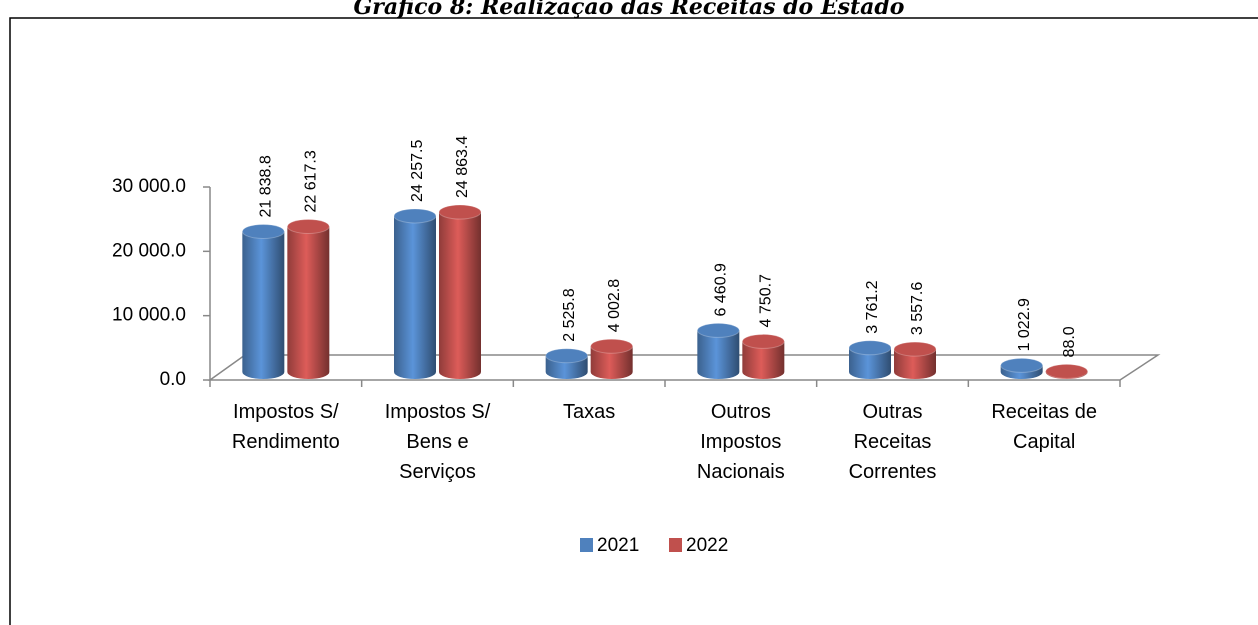 The image size is (1258, 625). I want to click on x-tick-label: Receitas de Capital, so click(1044, 427).